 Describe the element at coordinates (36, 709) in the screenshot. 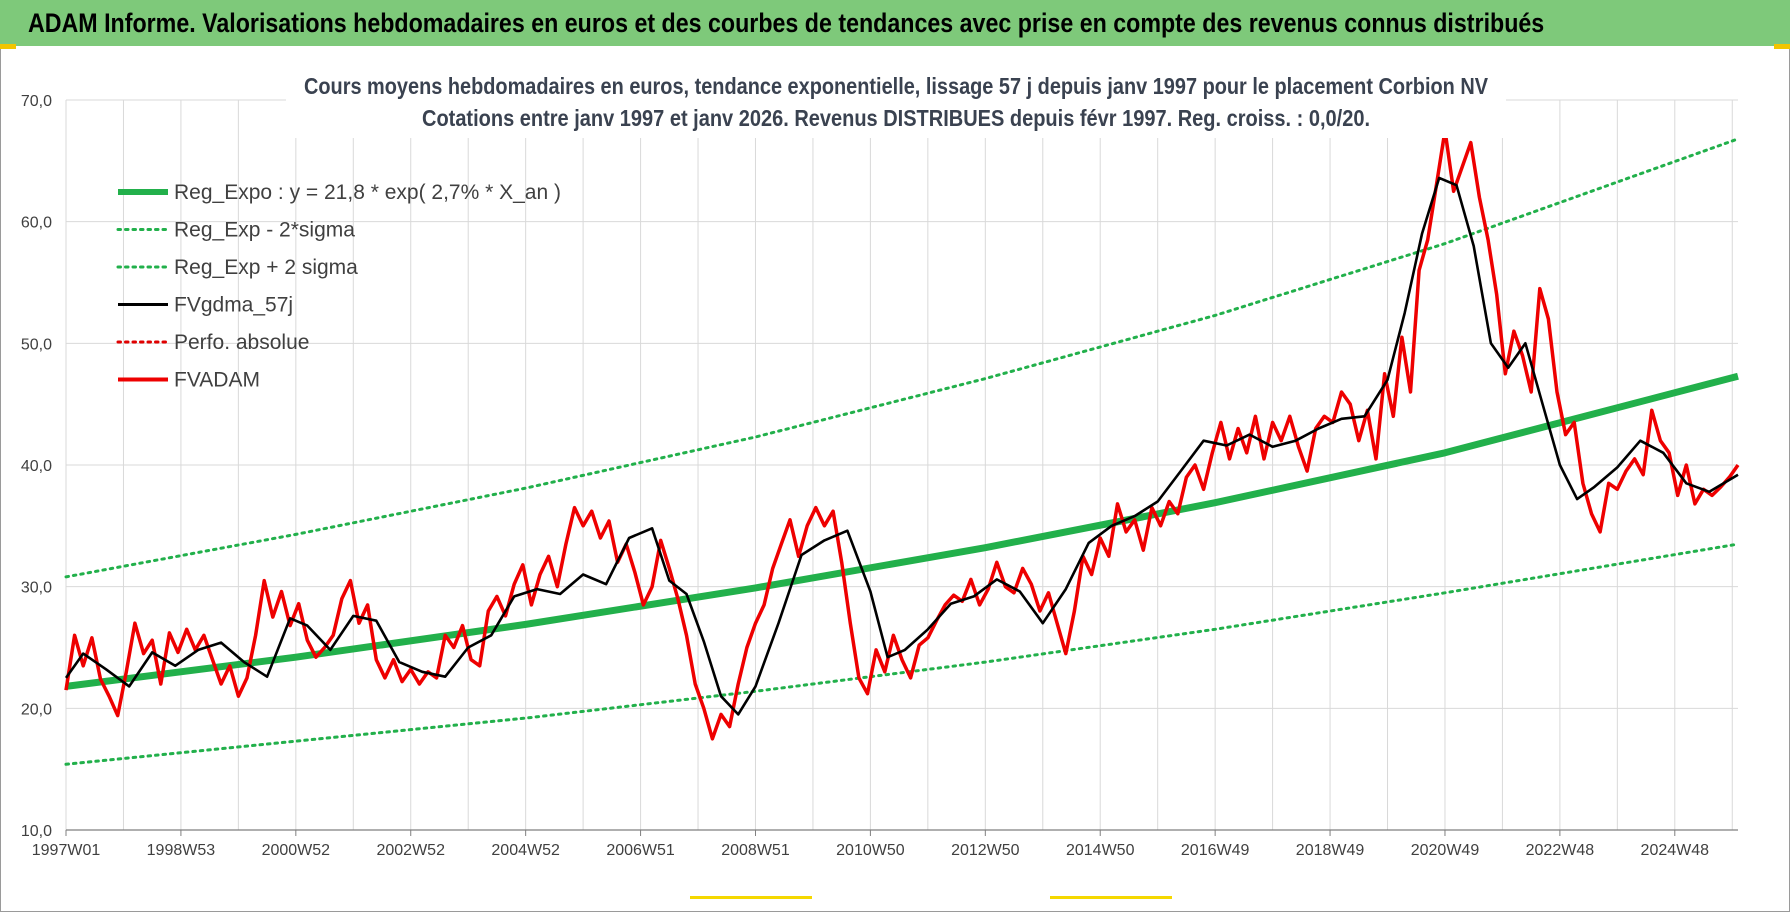

I see `y-tick-label: 20,0` at that location.